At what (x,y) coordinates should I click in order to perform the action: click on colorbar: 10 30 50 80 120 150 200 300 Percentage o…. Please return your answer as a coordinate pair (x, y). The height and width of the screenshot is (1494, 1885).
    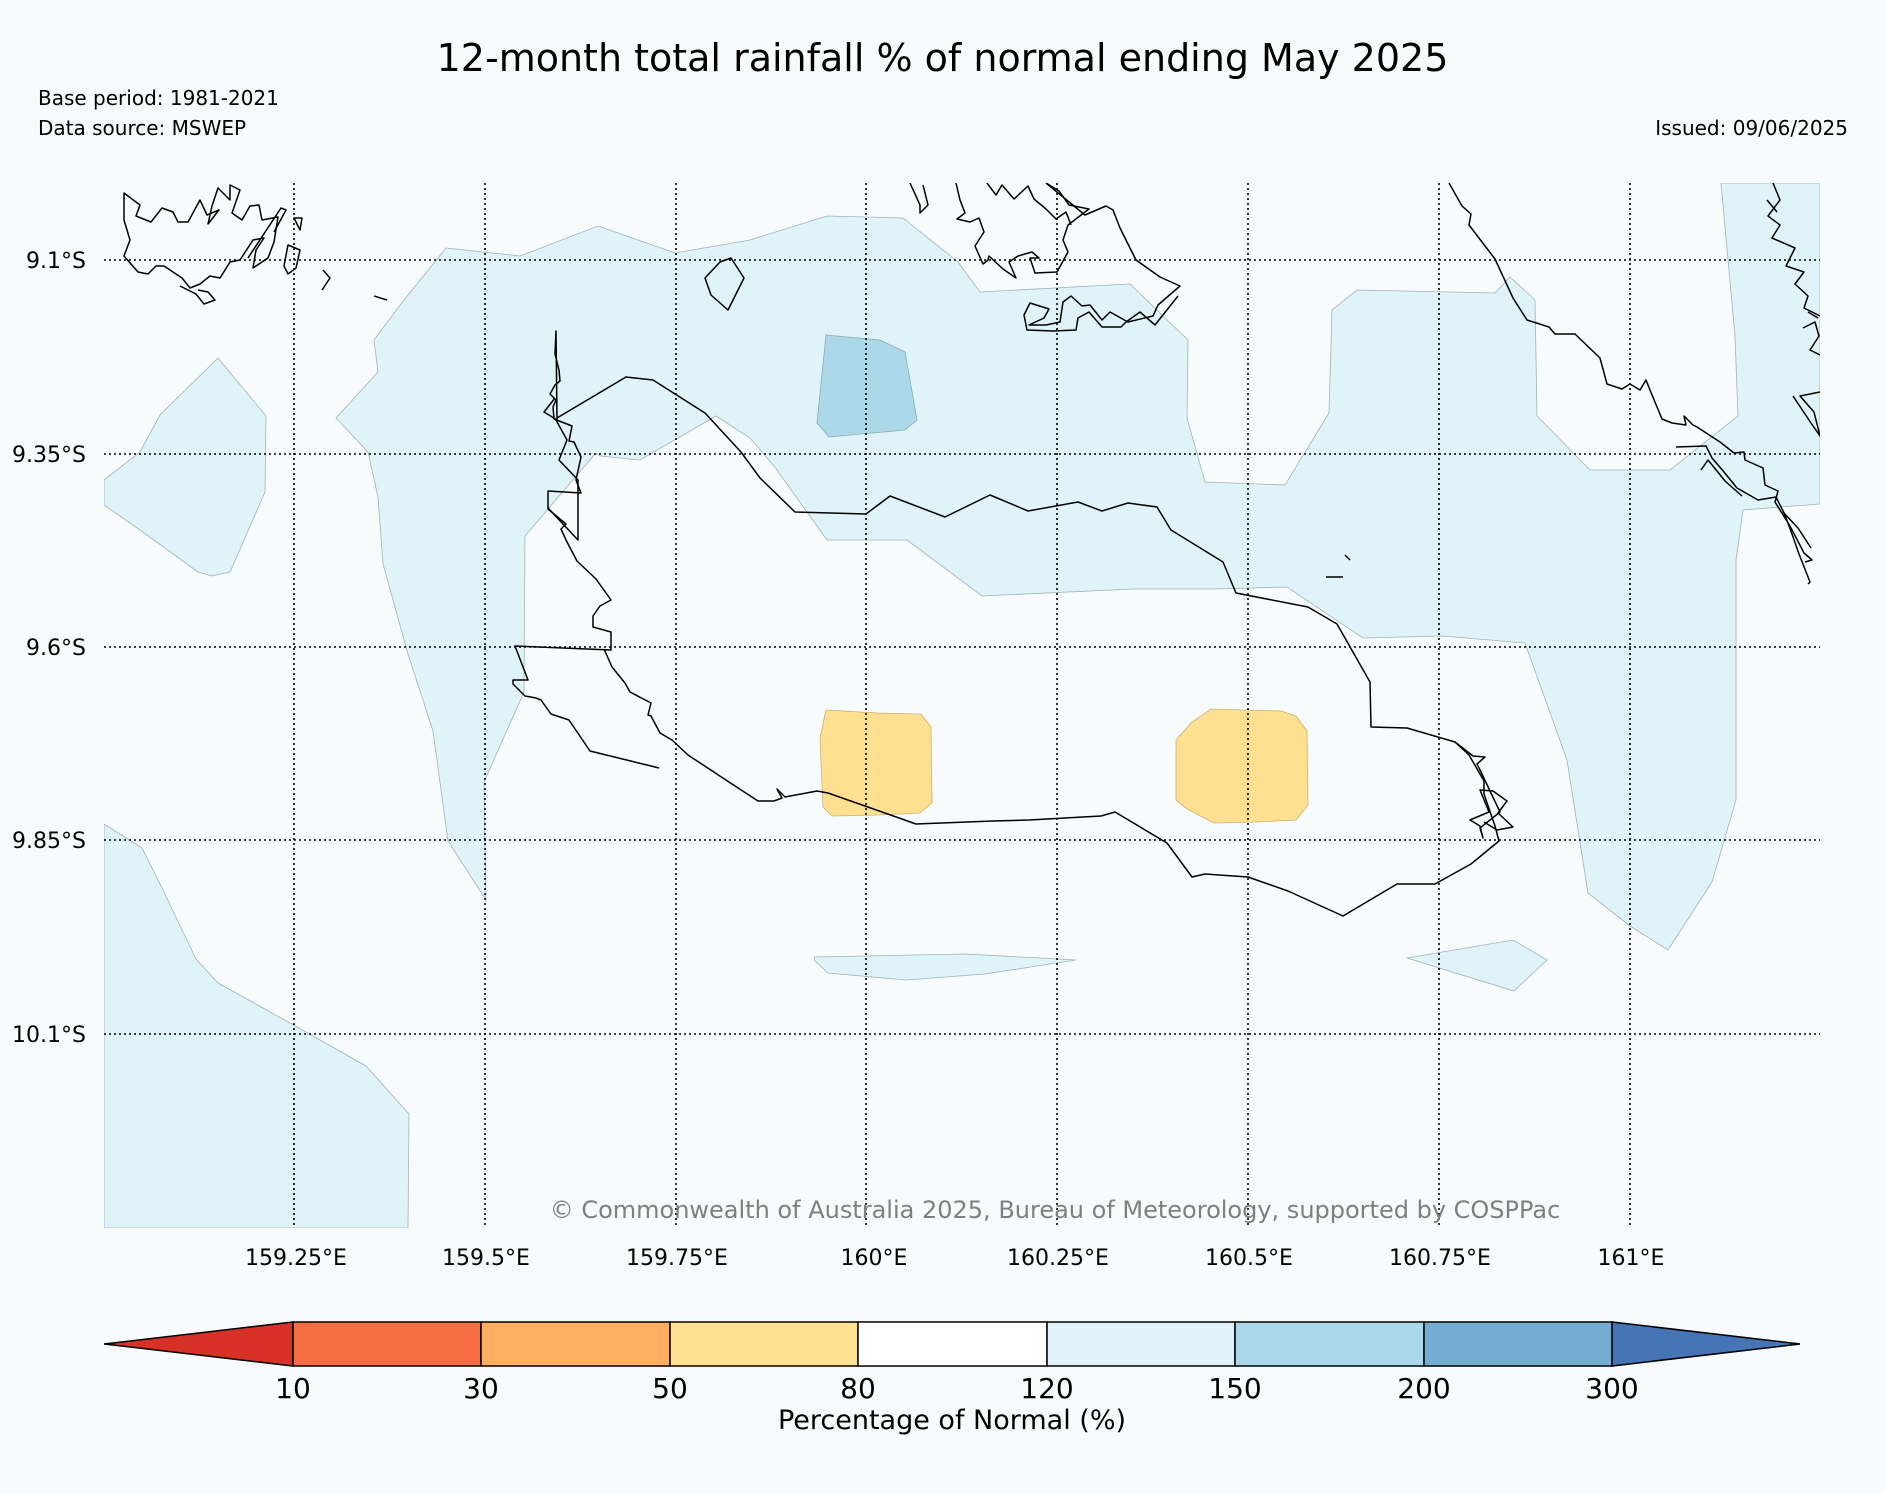
    Looking at the image, I should click on (952, 1378).